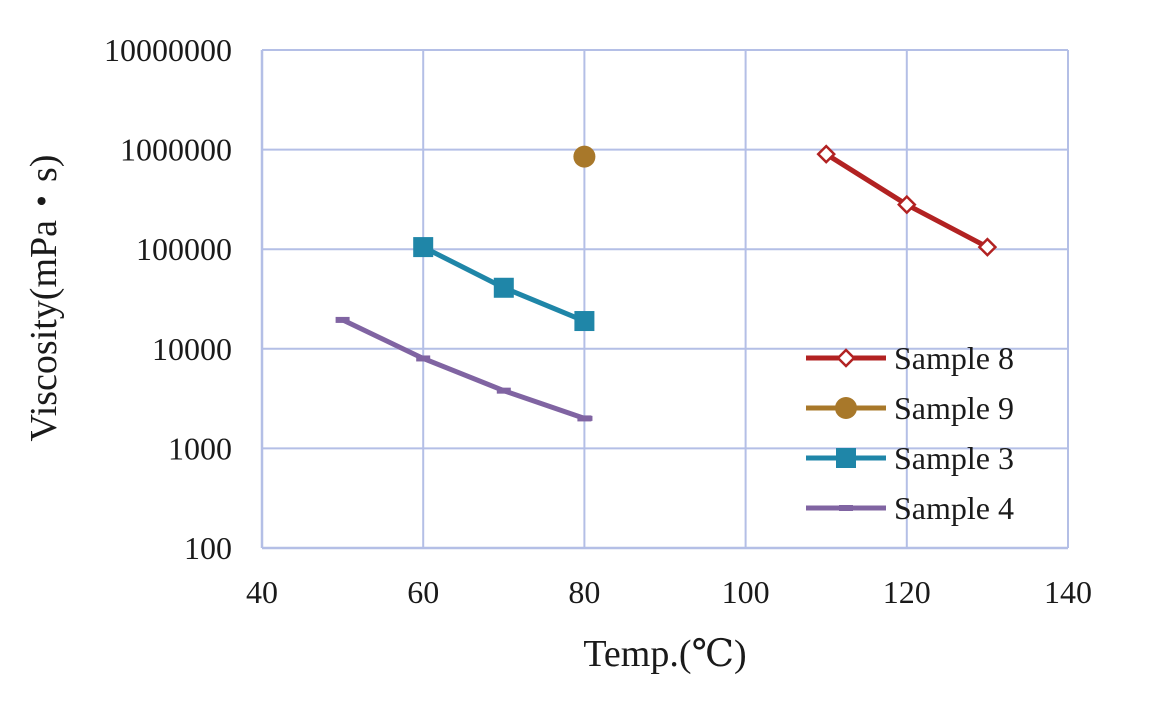 This screenshot has height=709, width=1160. Describe the element at coordinates (664, 654) in the screenshot. I see `x-axis-title: Temp.(℃)` at that location.